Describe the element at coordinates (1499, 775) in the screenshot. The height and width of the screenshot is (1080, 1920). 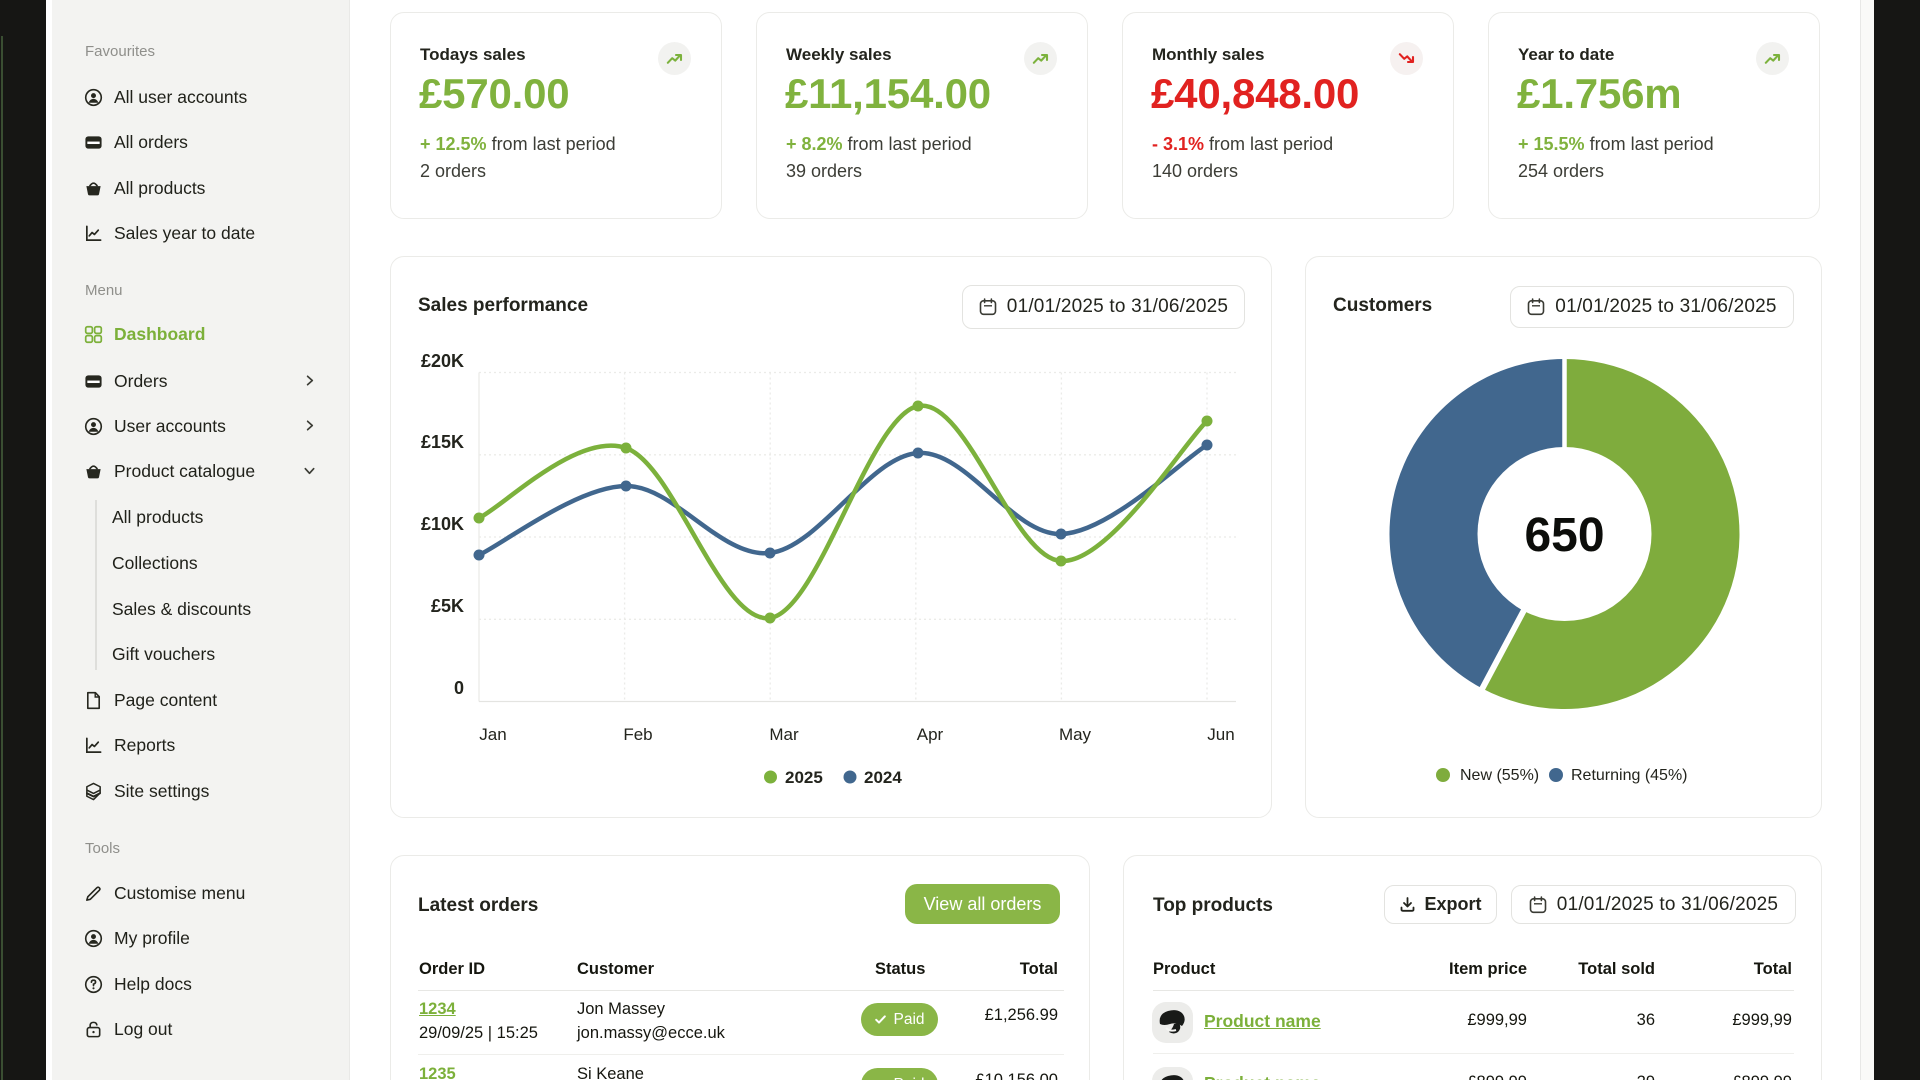
I see `svg-text: New (55%)` at that location.